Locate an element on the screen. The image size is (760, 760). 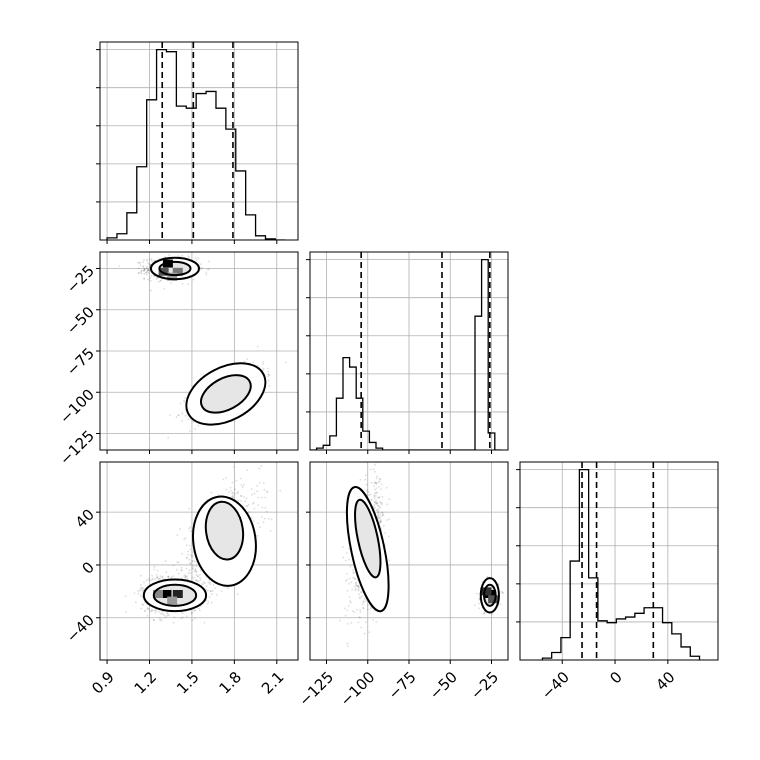
density-fill is located at coordinates (224, 530).